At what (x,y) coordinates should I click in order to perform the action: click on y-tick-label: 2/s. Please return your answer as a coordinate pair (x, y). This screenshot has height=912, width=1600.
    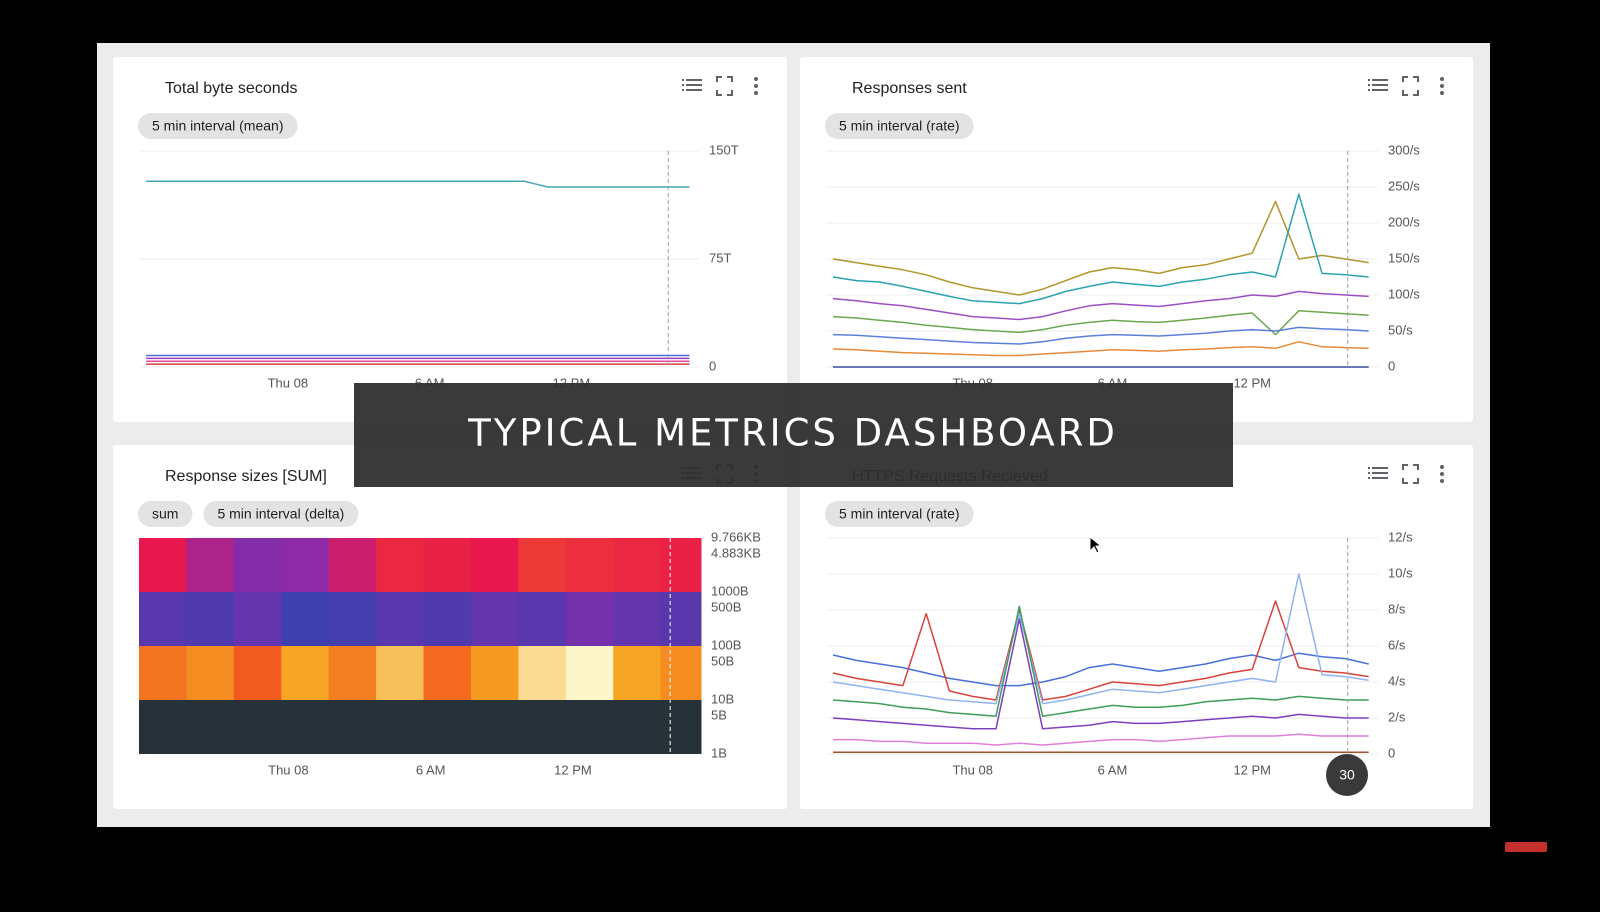
    Looking at the image, I should click on (1397, 716).